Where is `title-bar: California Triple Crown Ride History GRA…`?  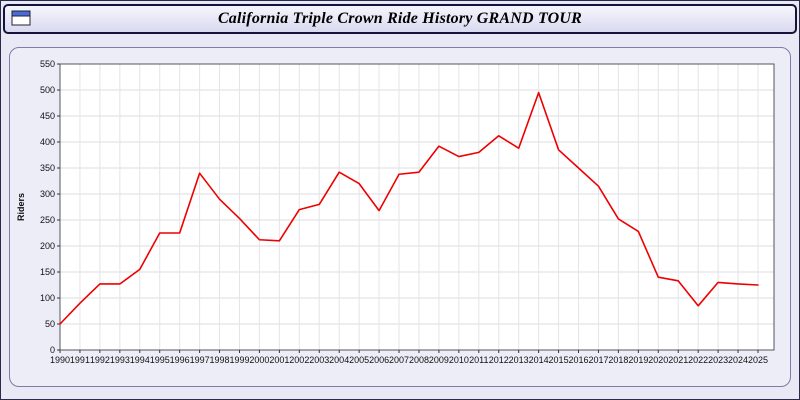
title-bar: California Triple Crown Ride History GRA… is located at coordinates (400, 19).